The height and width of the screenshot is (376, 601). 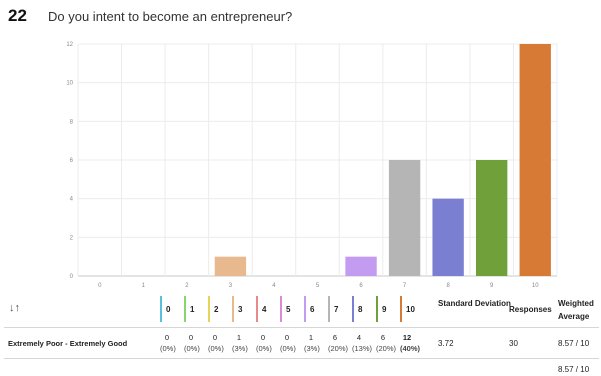 I want to click on y-tick-label: 0, so click(x=72, y=277).